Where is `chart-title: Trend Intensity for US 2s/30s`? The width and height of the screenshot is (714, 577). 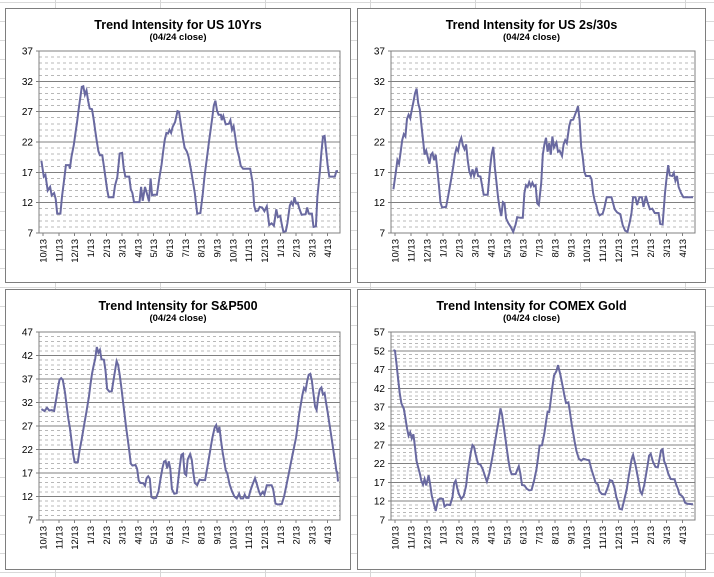 chart-title: Trend Intensity for US 2s/30s is located at coordinates (531, 25).